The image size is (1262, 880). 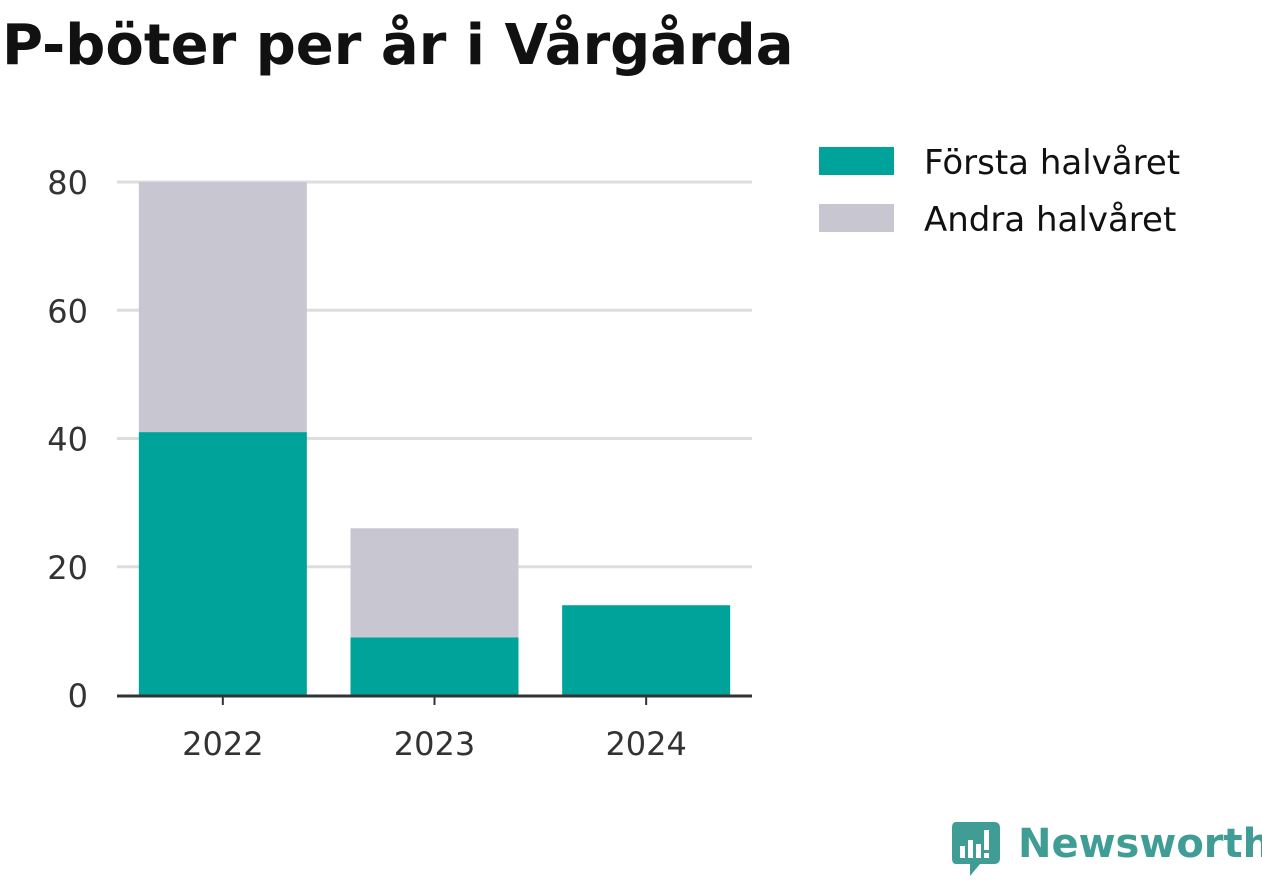 I want to click on legend-label-0: Första halvåret, so click(x=1052, y=163).